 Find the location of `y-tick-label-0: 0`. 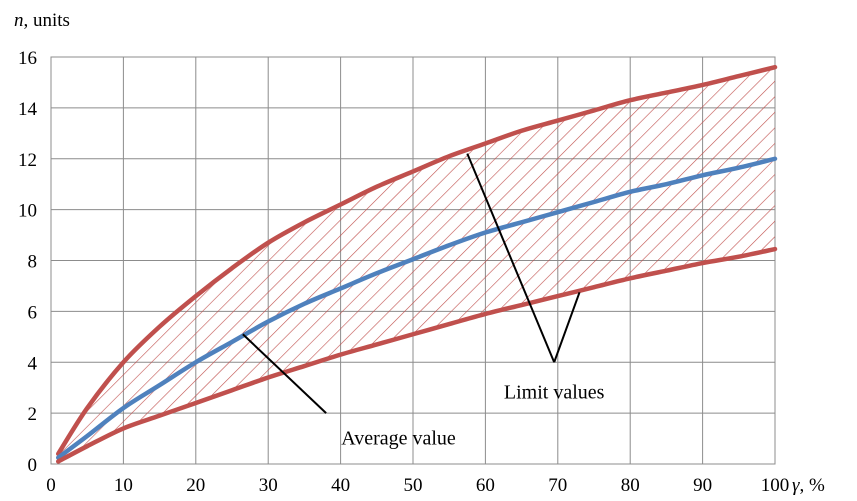

y-tick-label-0: 0 is located at coordinates (33, 465).